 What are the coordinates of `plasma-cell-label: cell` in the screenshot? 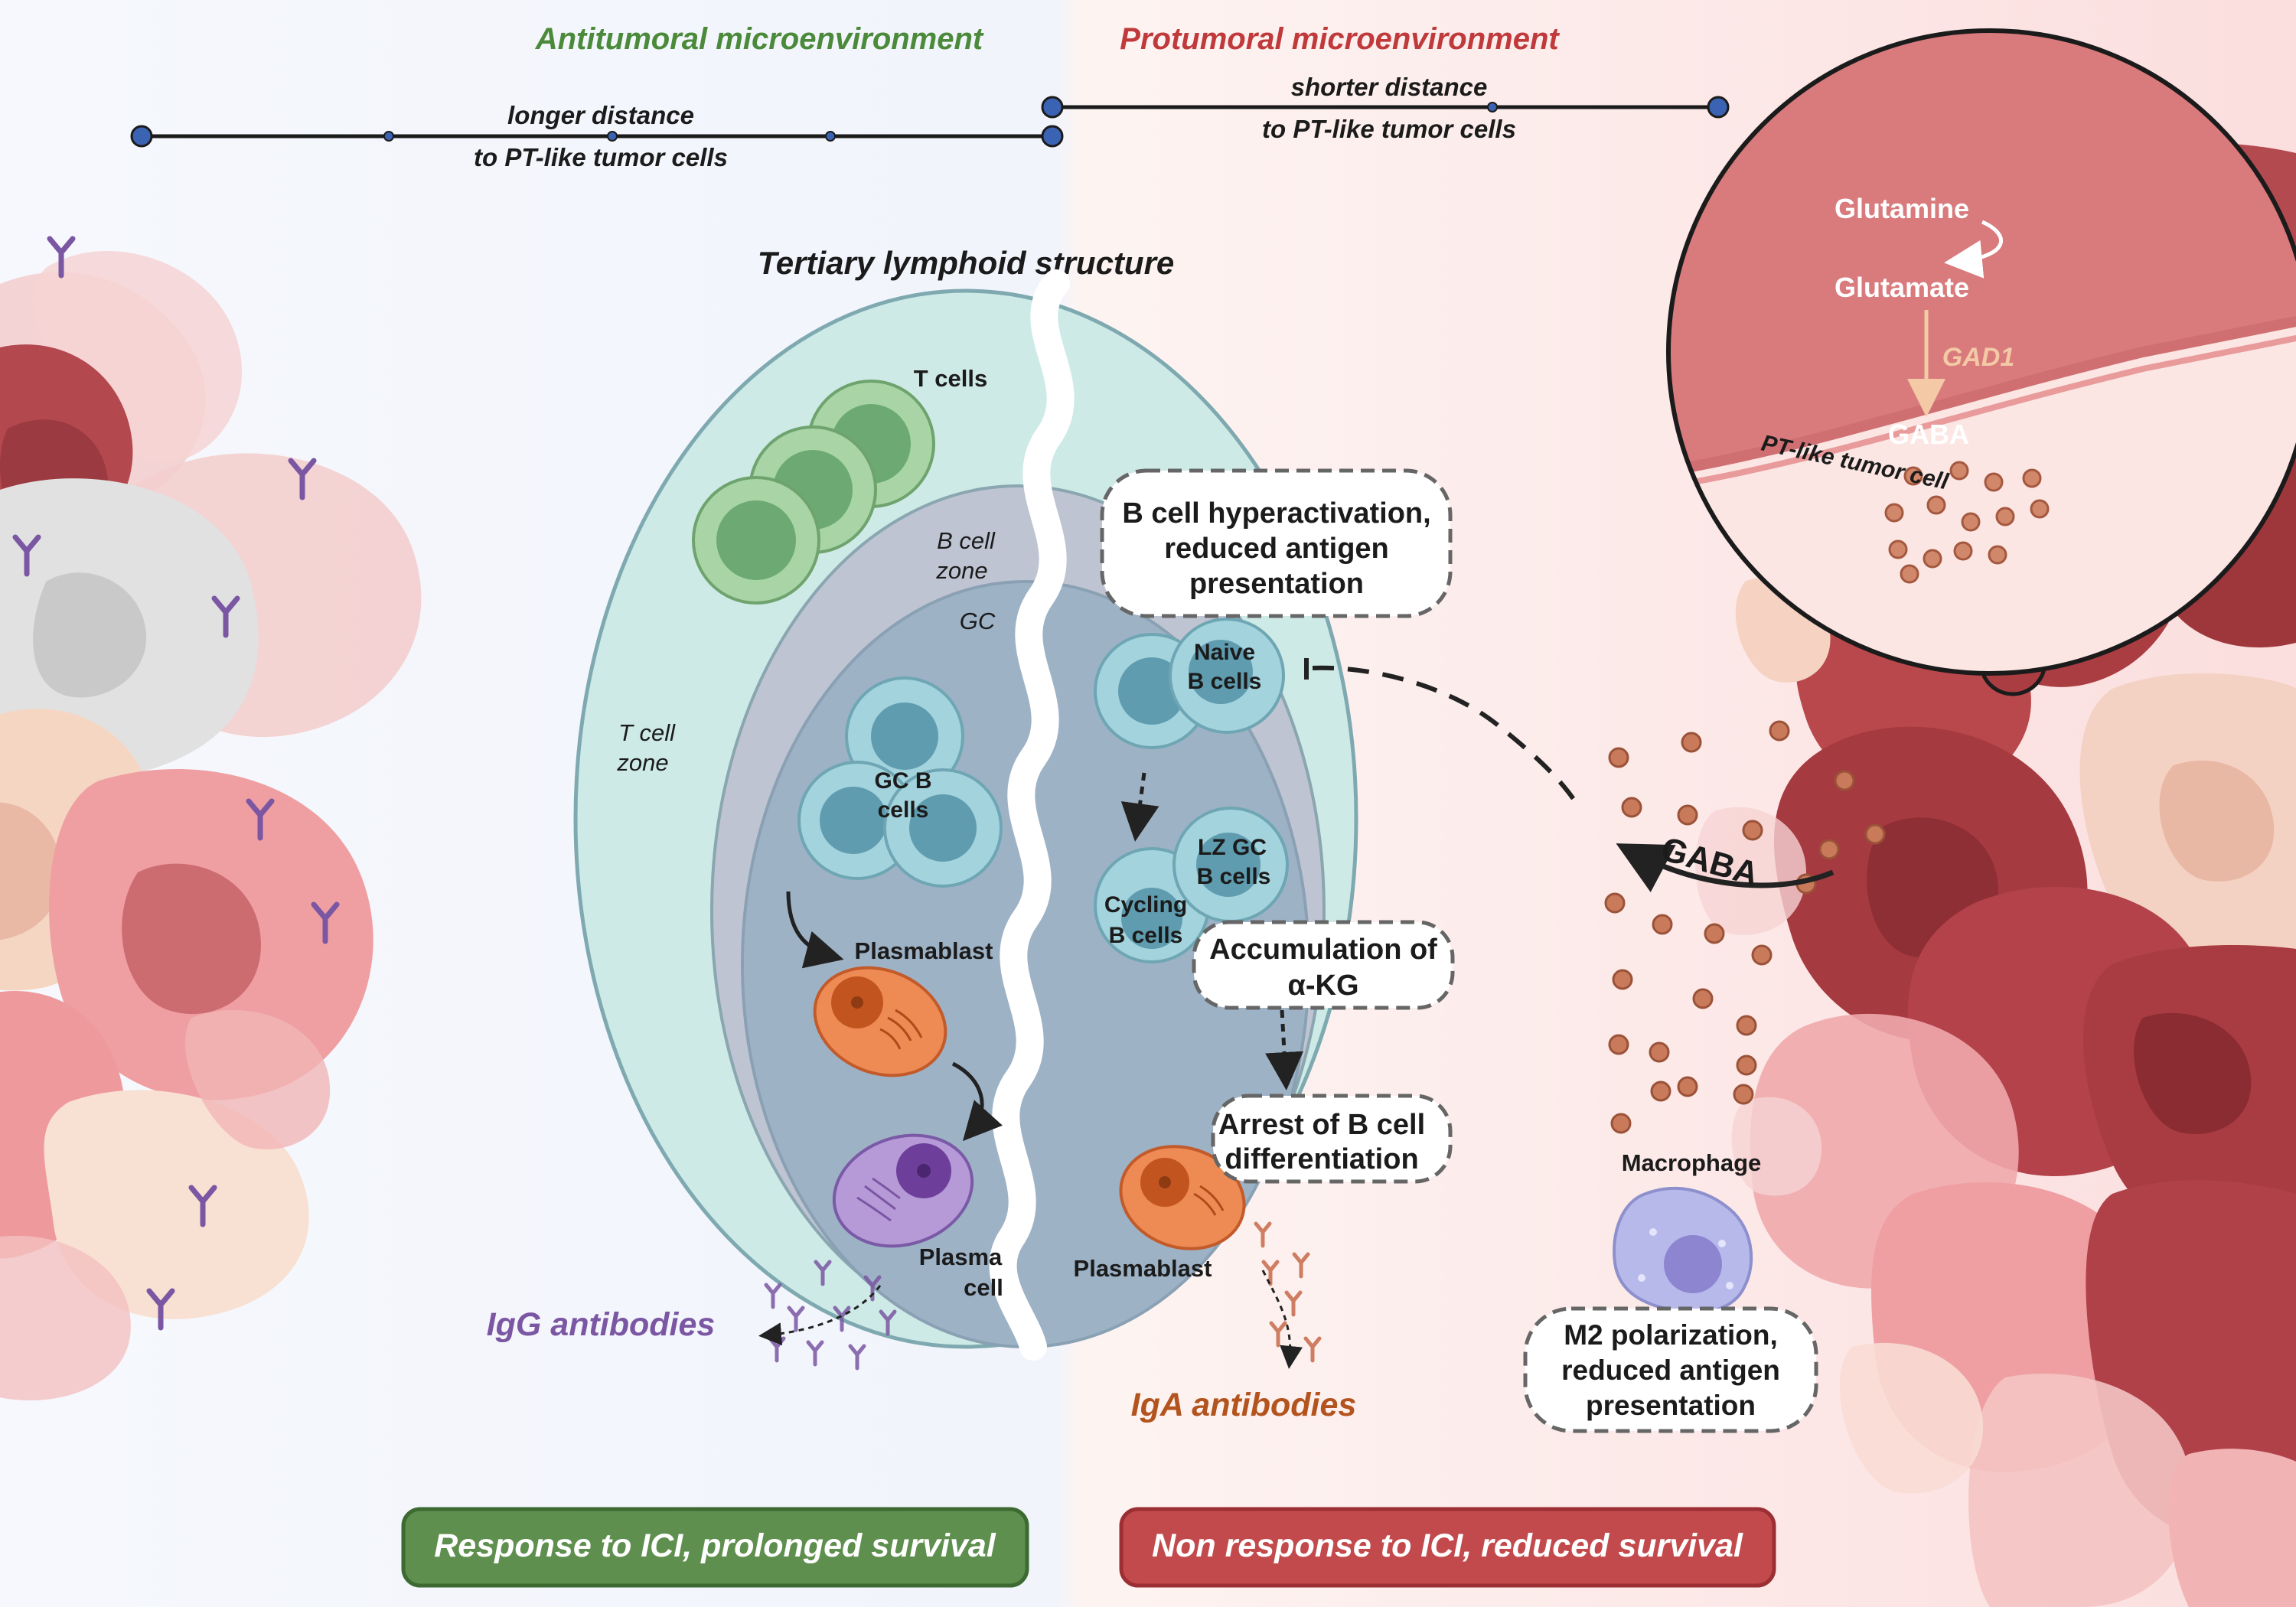 It's located at (983, 1287).